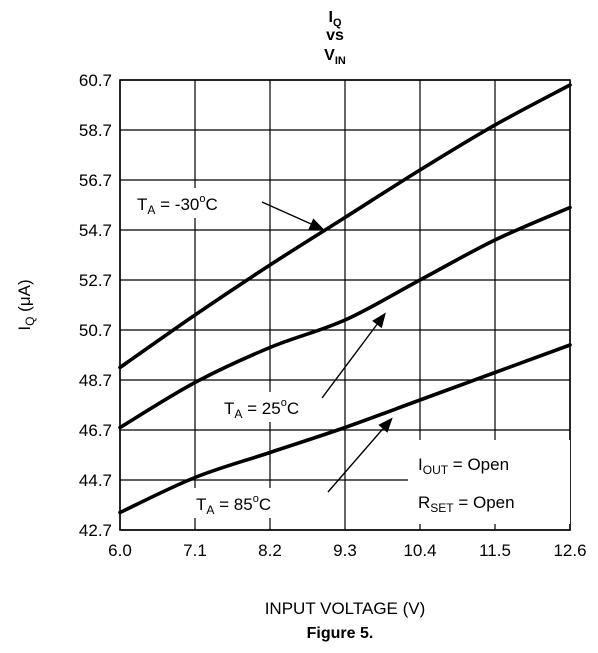 Image resolution: width=598 pixels, height=653 pixels. Describe the element at coordinates (238, 414) in the screenshot. I see `annot-t25-sub: A` at that location.